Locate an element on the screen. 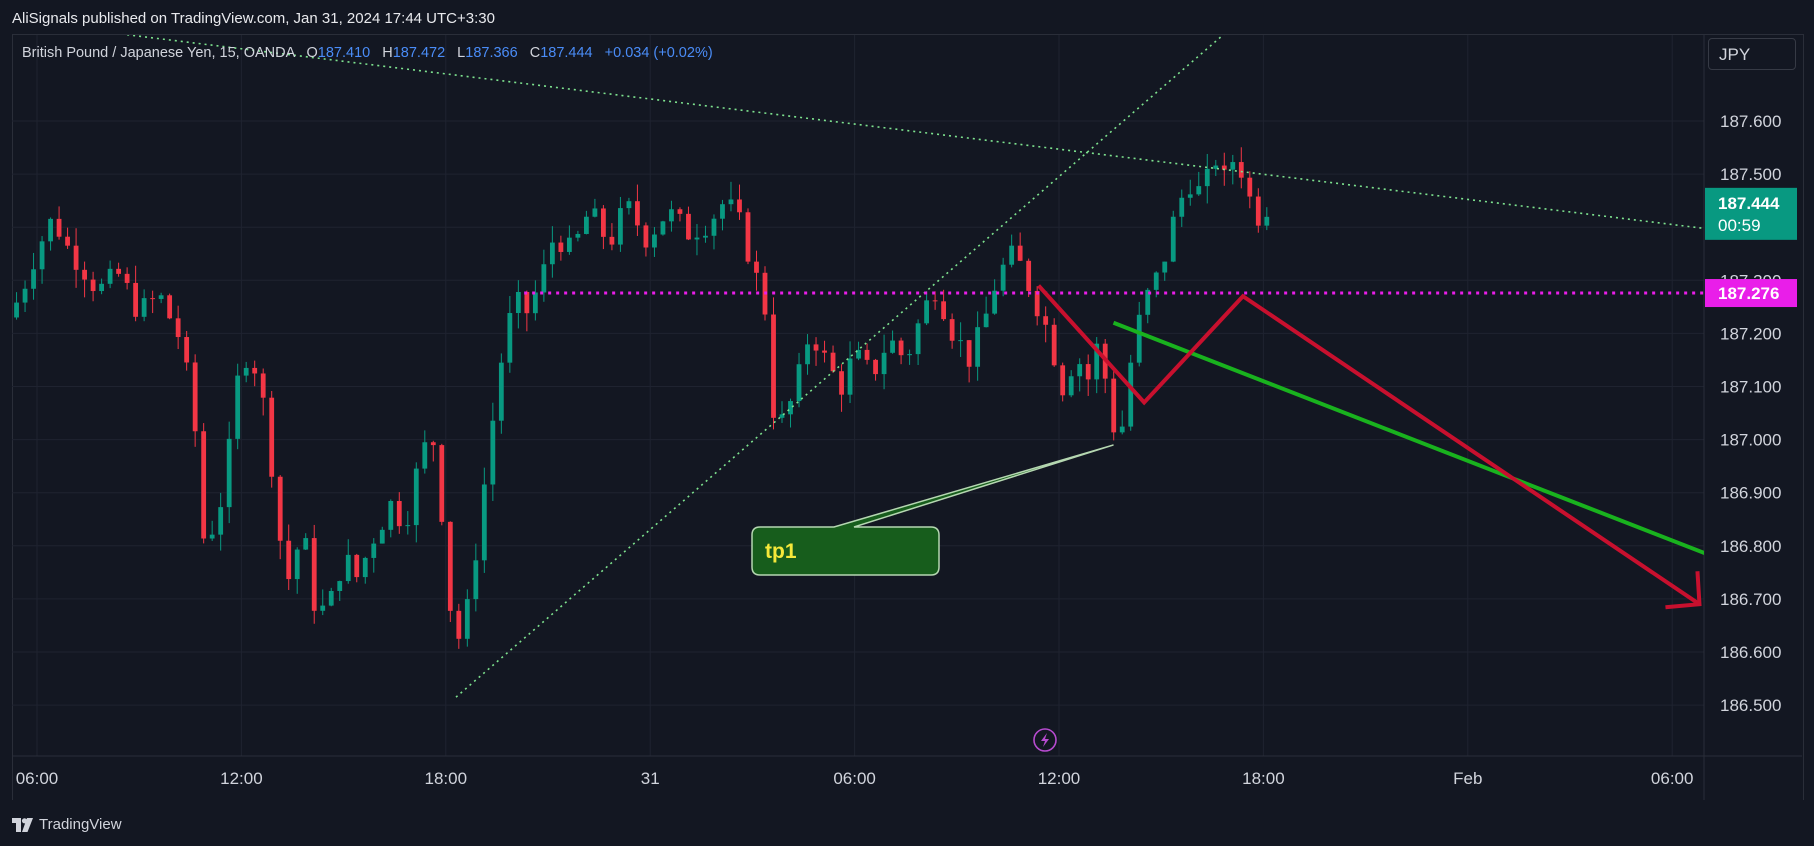 The height and width of the screenshot is (846, 1814). y-tick-label: 186.600 is located at coordinates (1750, 652).